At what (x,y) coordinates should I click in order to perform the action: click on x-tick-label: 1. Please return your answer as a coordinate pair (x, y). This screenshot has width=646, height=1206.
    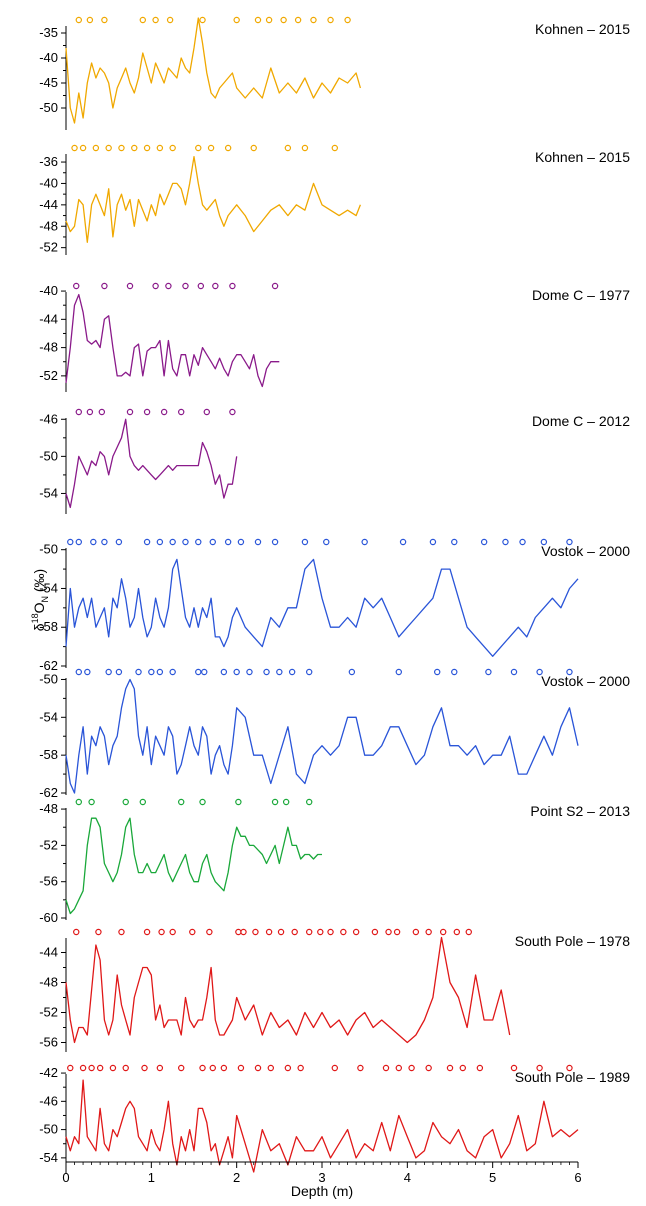
    Looking at the image, I should click on (151, 1177).